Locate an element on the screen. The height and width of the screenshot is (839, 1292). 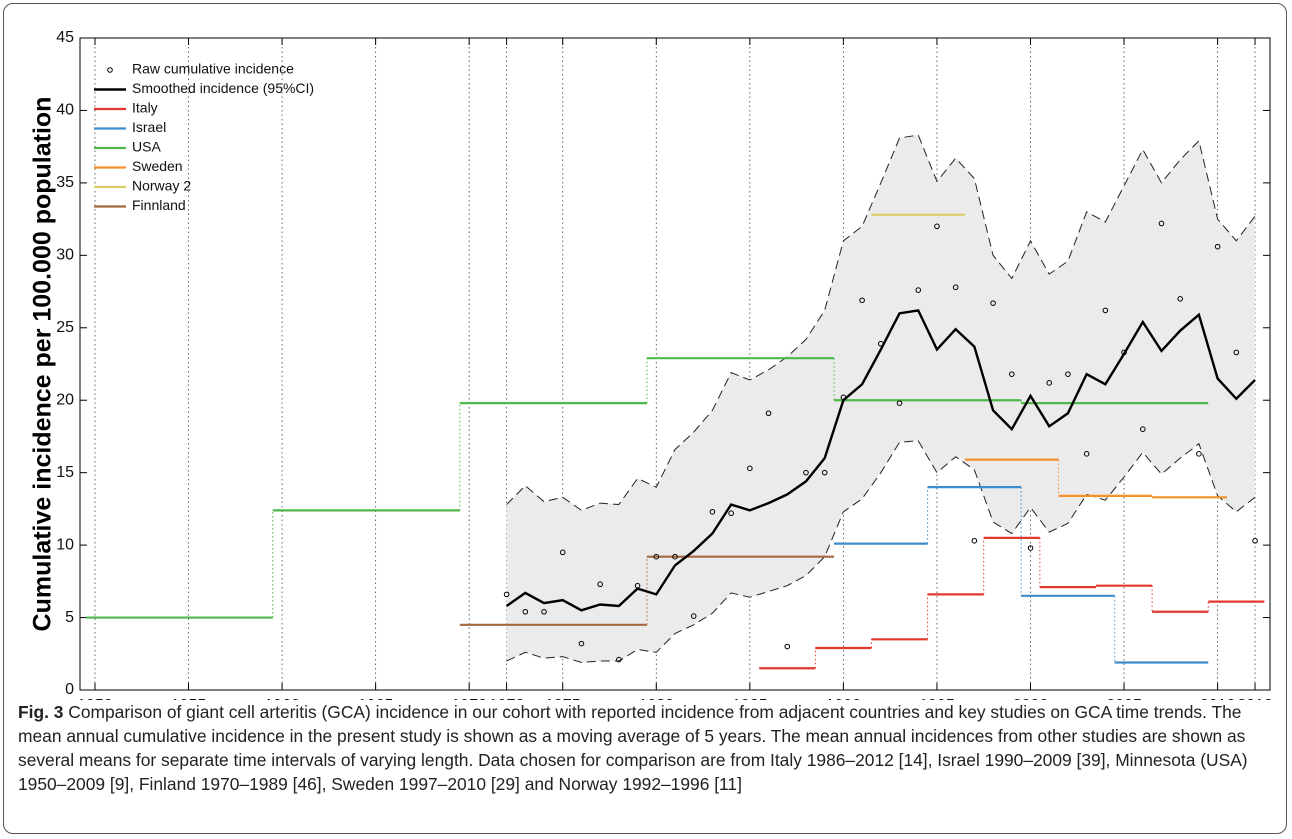
x-tick-label: 1972 is located at coordinates (507, 698).